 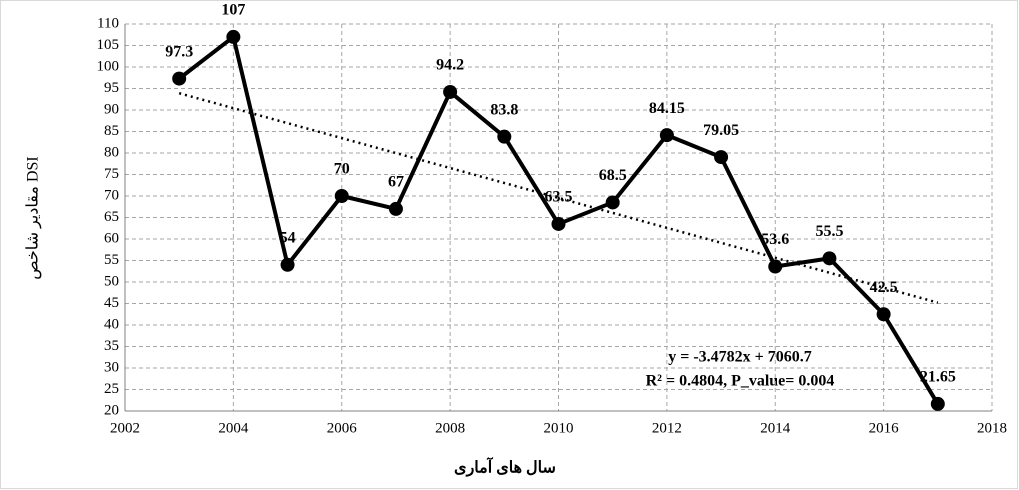 What do you see at coordinates (740, 357) in the screenshot?
I see `annotation: y = -3.4782x + 7060.7` at bounding box center [740, 357].